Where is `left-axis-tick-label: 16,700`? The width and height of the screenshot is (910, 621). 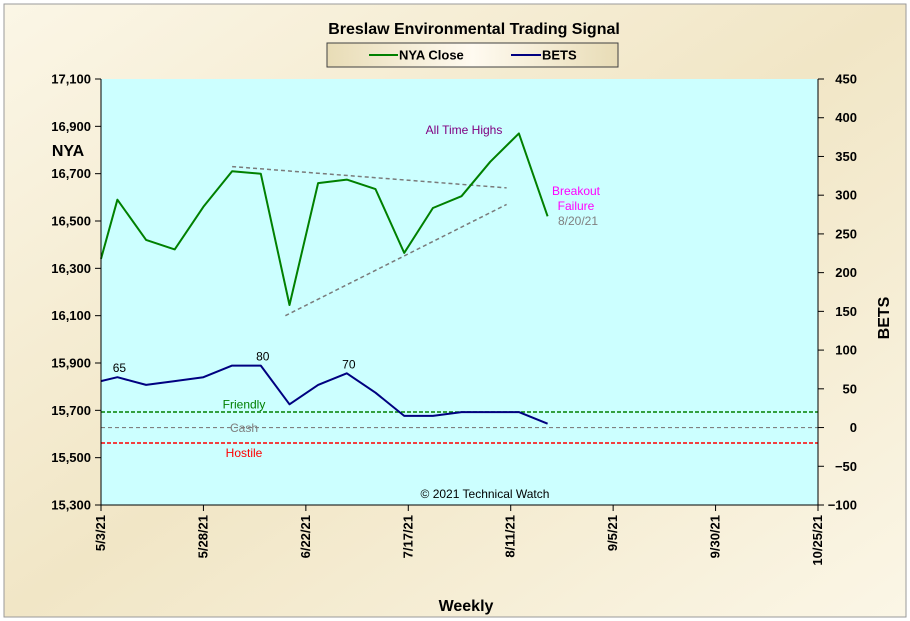 left-axis-tick-label: 16,700 is located at coordinates (71, 173).